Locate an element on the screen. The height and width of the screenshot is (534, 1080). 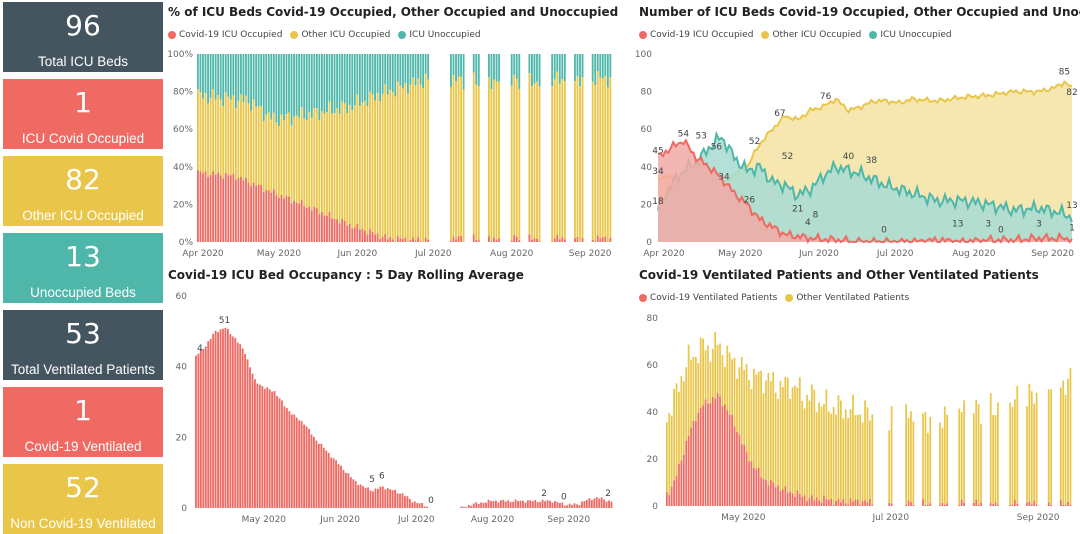
legend-item: Covid-19 Ventilated Patients is located at coordinates (708, 298).